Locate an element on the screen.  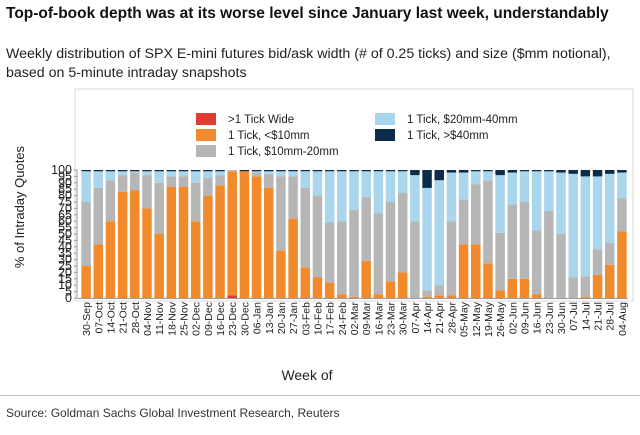
y-axis-title: % of Intraday Quotes is located at coordinates (19, 206).